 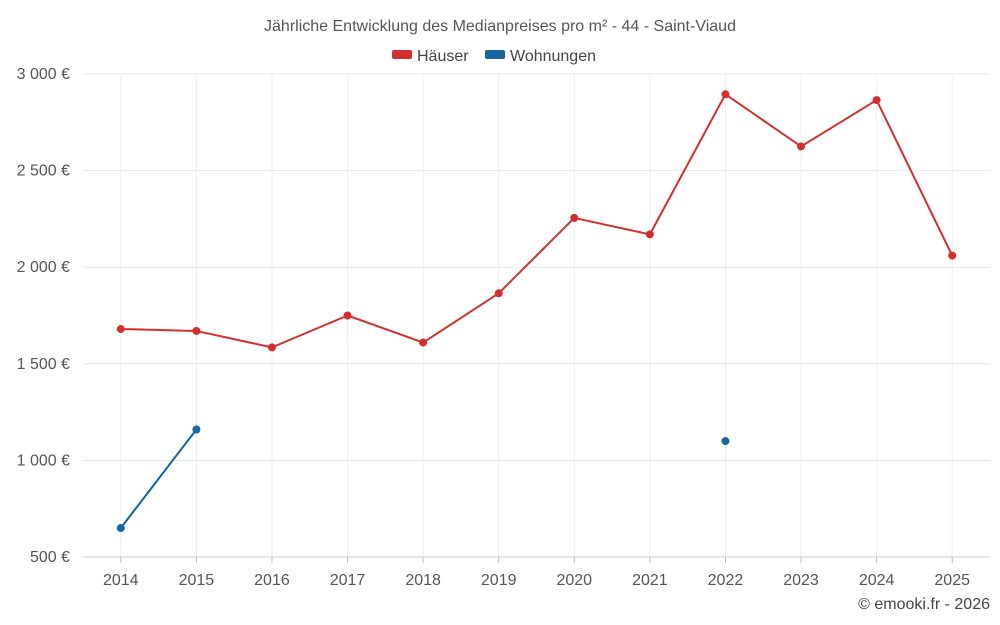 What do you see at coordinates (43, 171) in the screenshot?
I see `y-tick-label: 2 500 €` at bounding box center [43, 171].